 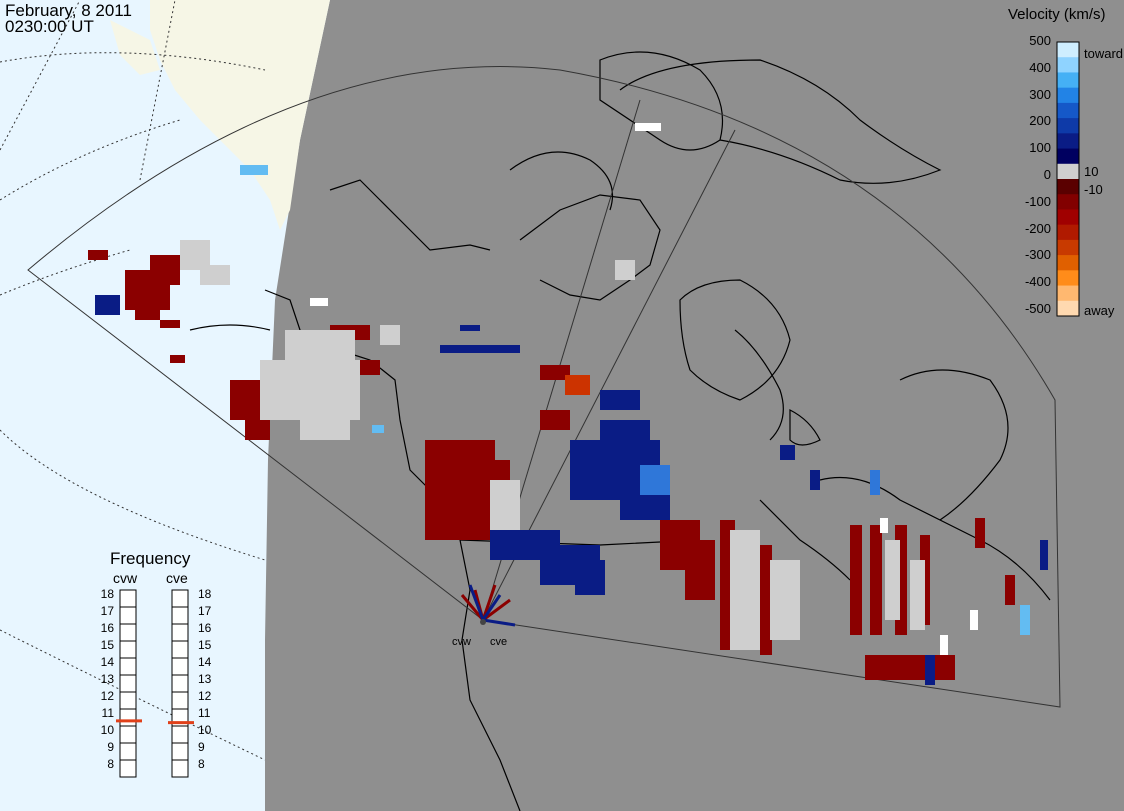 I want to click on freq-tick-label-left: 15, so click(x=107, y=645).